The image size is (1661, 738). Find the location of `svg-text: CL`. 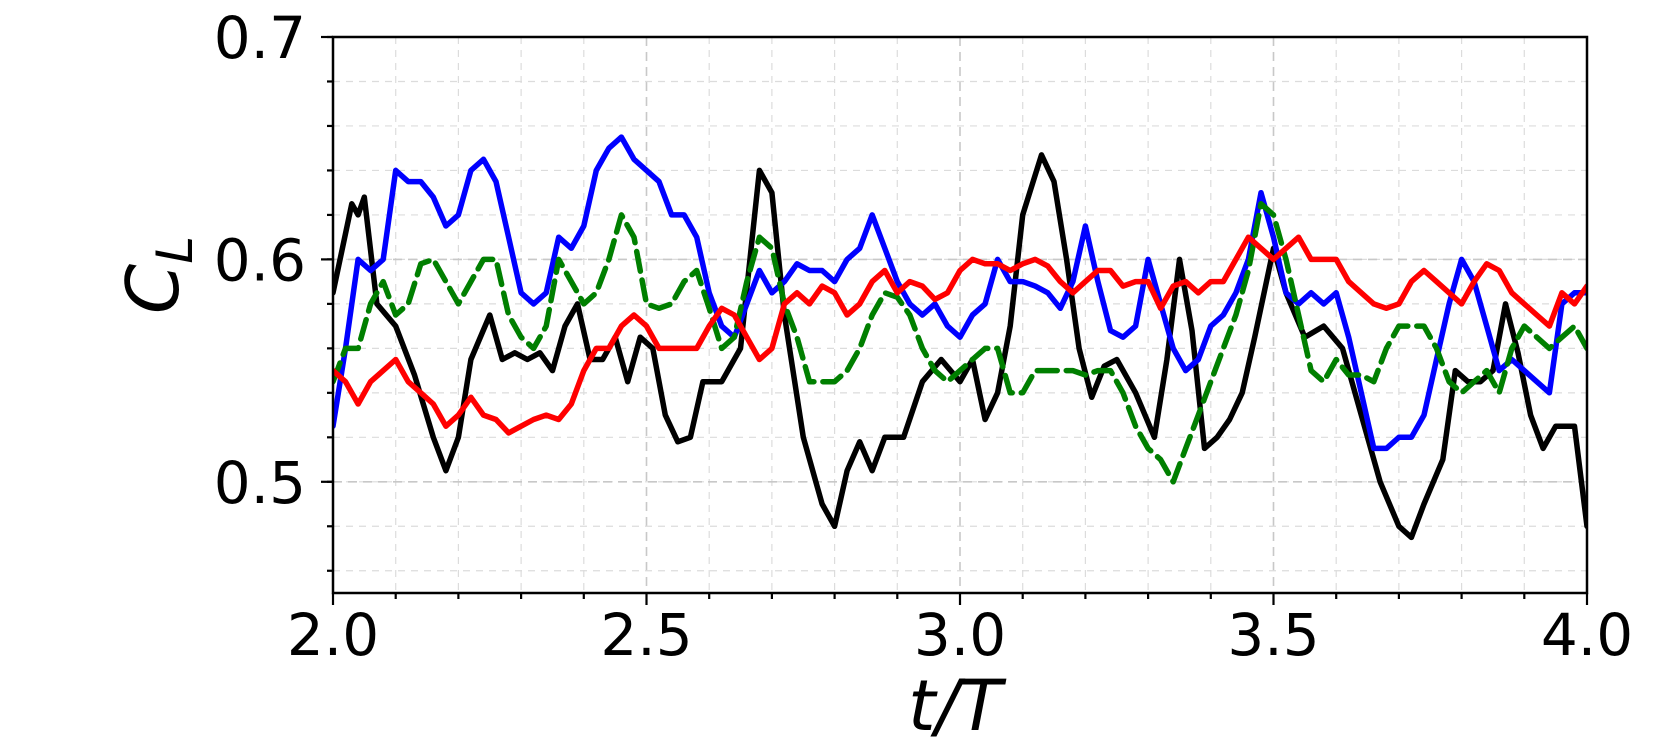

svg-text: CL is located at coordinates (157, 275).